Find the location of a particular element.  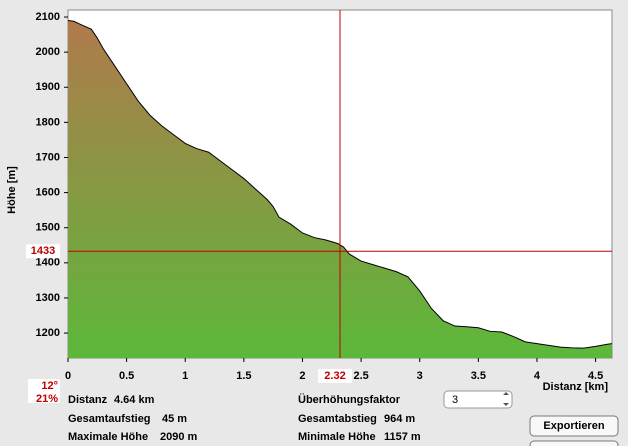

select-arrows is located at coordinates (506, 399).